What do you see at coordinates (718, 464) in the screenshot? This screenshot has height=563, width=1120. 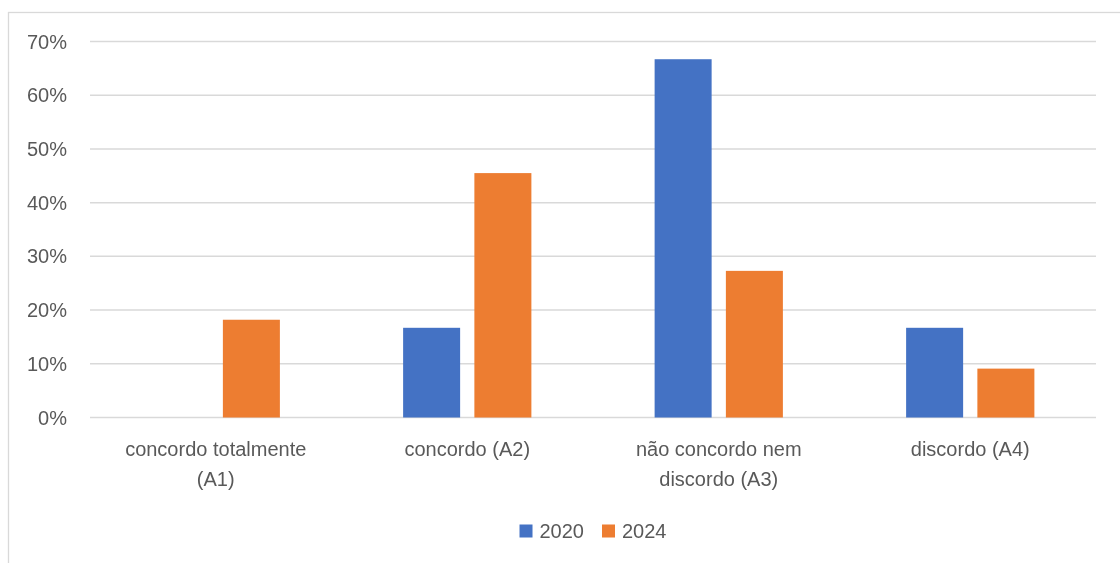 I see `x-tick-label: não concordo nem discordo (A3)` at bounding box center [718, 464].